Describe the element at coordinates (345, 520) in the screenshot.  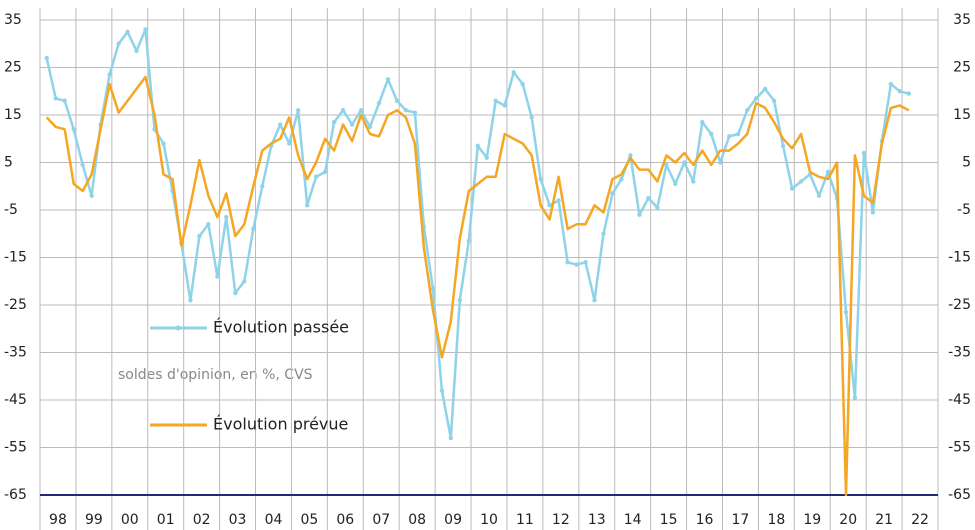
I see `x-tick-label: 06` at that location.